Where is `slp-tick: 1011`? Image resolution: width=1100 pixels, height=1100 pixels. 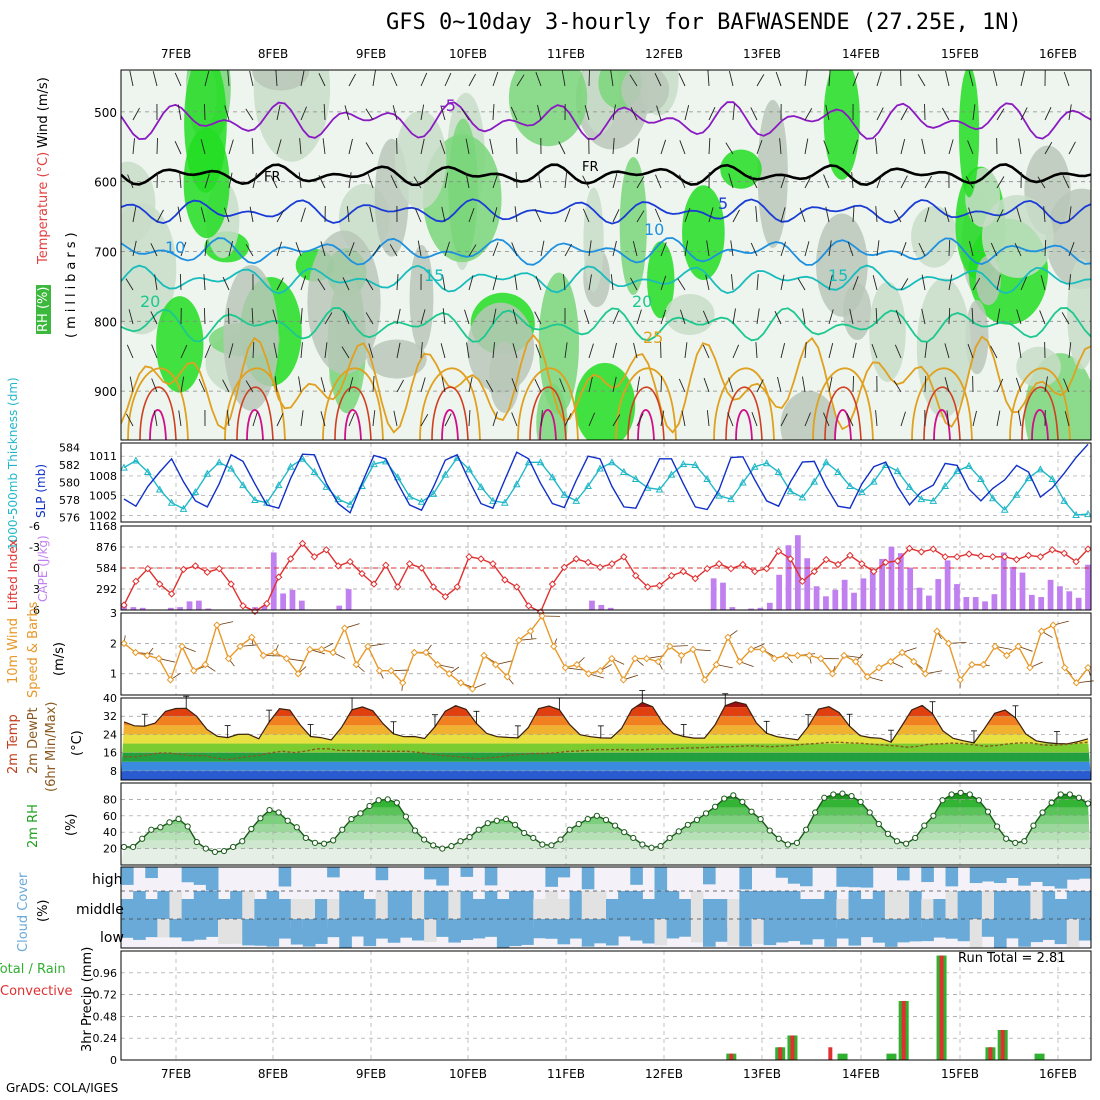
slp-tick: 1011 is located at coordinates (103, 456).